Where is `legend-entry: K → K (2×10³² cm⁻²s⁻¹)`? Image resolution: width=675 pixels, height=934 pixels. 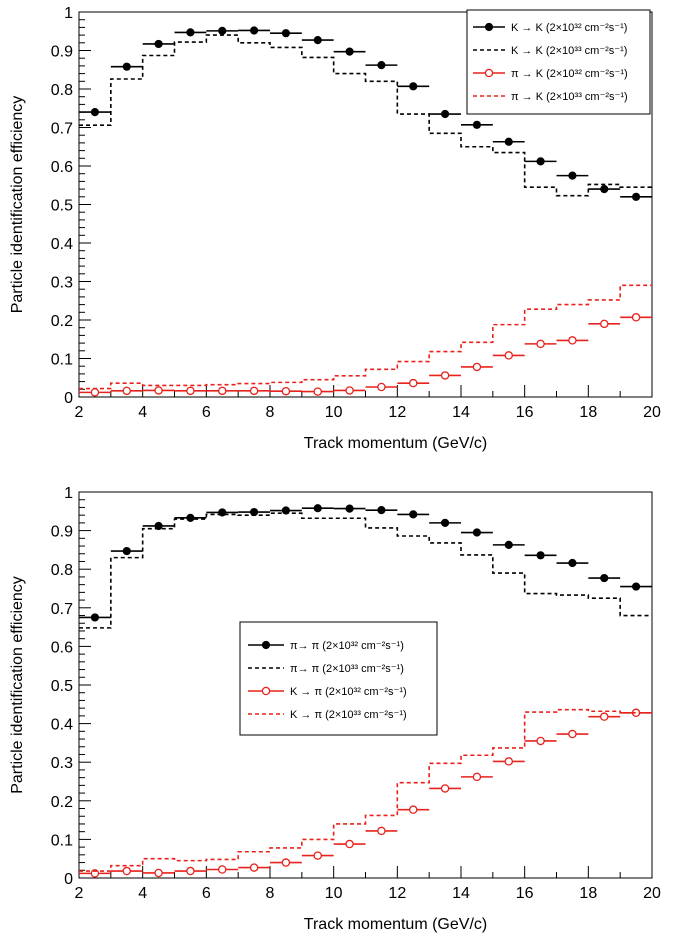
legend-entry: K → K (2×10³² cm⁻²s⁻¹) is located at coordinates (550, 28).